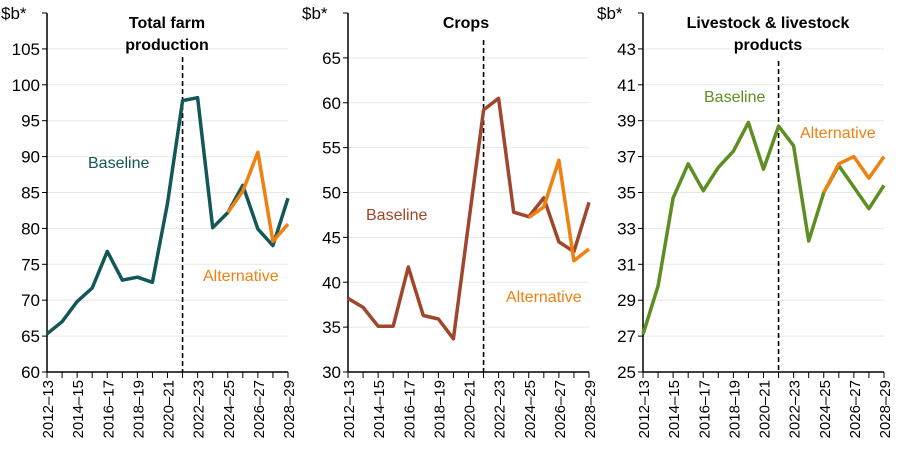 The width and height of the screenshot is (900, 457). What do you see at coordinates (626, 264) in the screenshot?
I see `y-tick-label: 31` at bounding box center [626, 264].